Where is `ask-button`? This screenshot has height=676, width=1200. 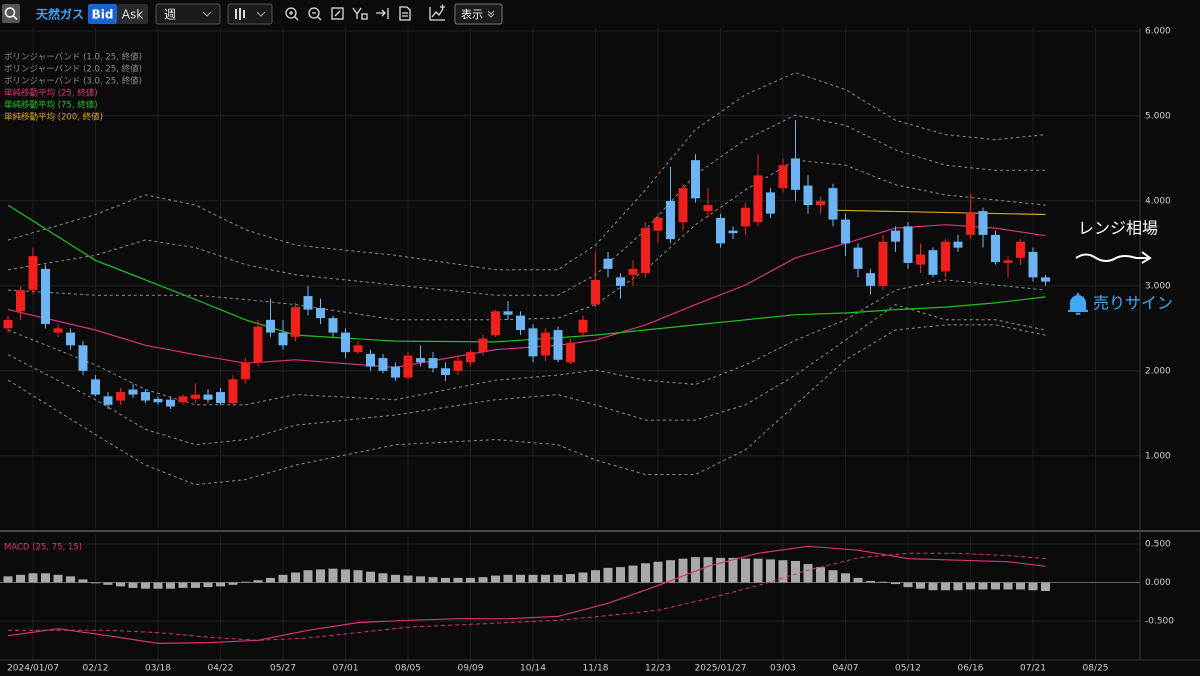 ask-button is located at coordinates (132, 14).